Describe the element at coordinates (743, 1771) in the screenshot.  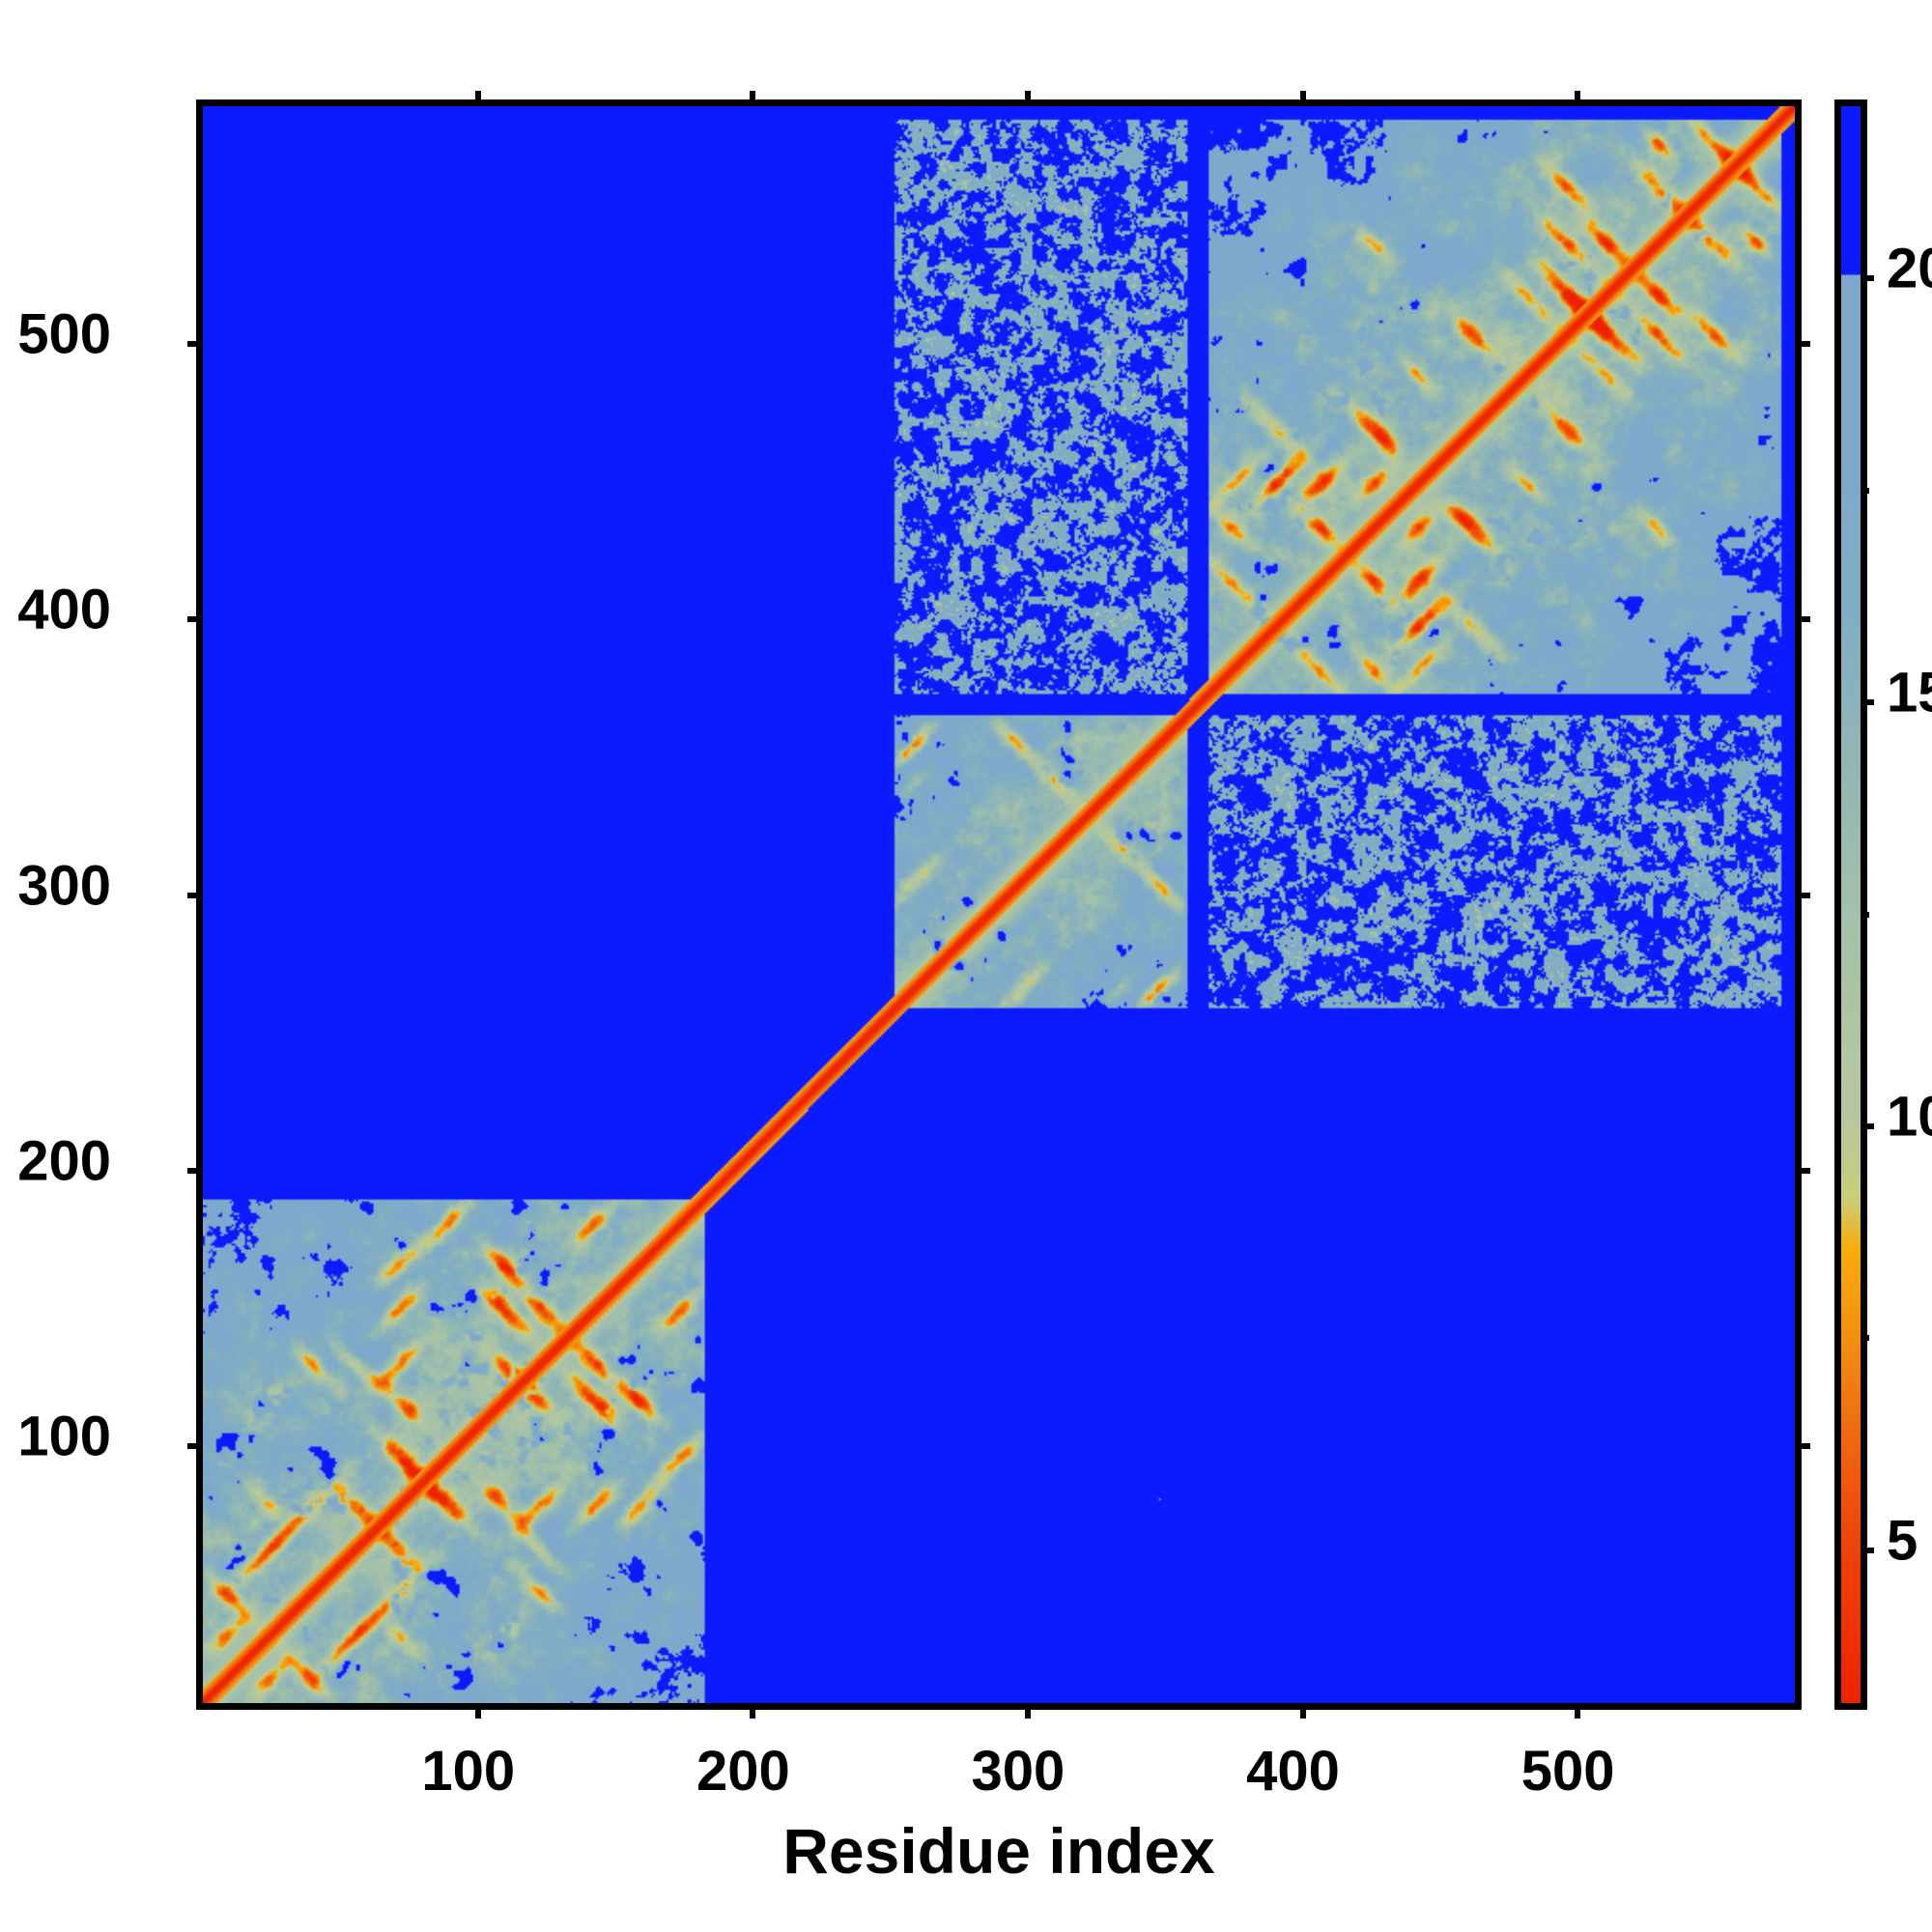
I see `x-tick-label-200: 200` at that location.